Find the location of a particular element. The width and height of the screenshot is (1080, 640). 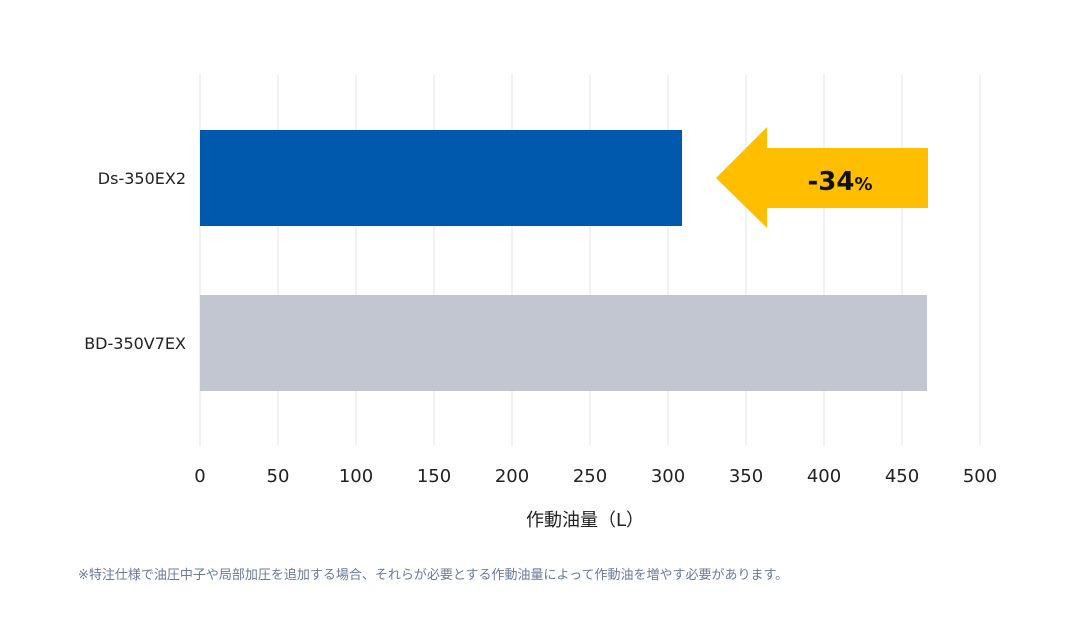

x-tick-label-250: 250 is located at coordinates (590, 476).